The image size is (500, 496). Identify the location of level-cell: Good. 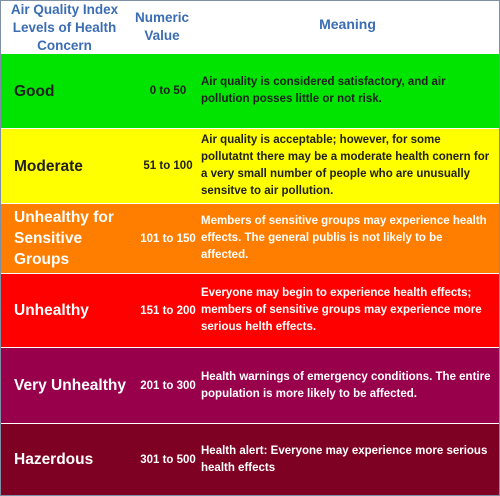
(34, 91).